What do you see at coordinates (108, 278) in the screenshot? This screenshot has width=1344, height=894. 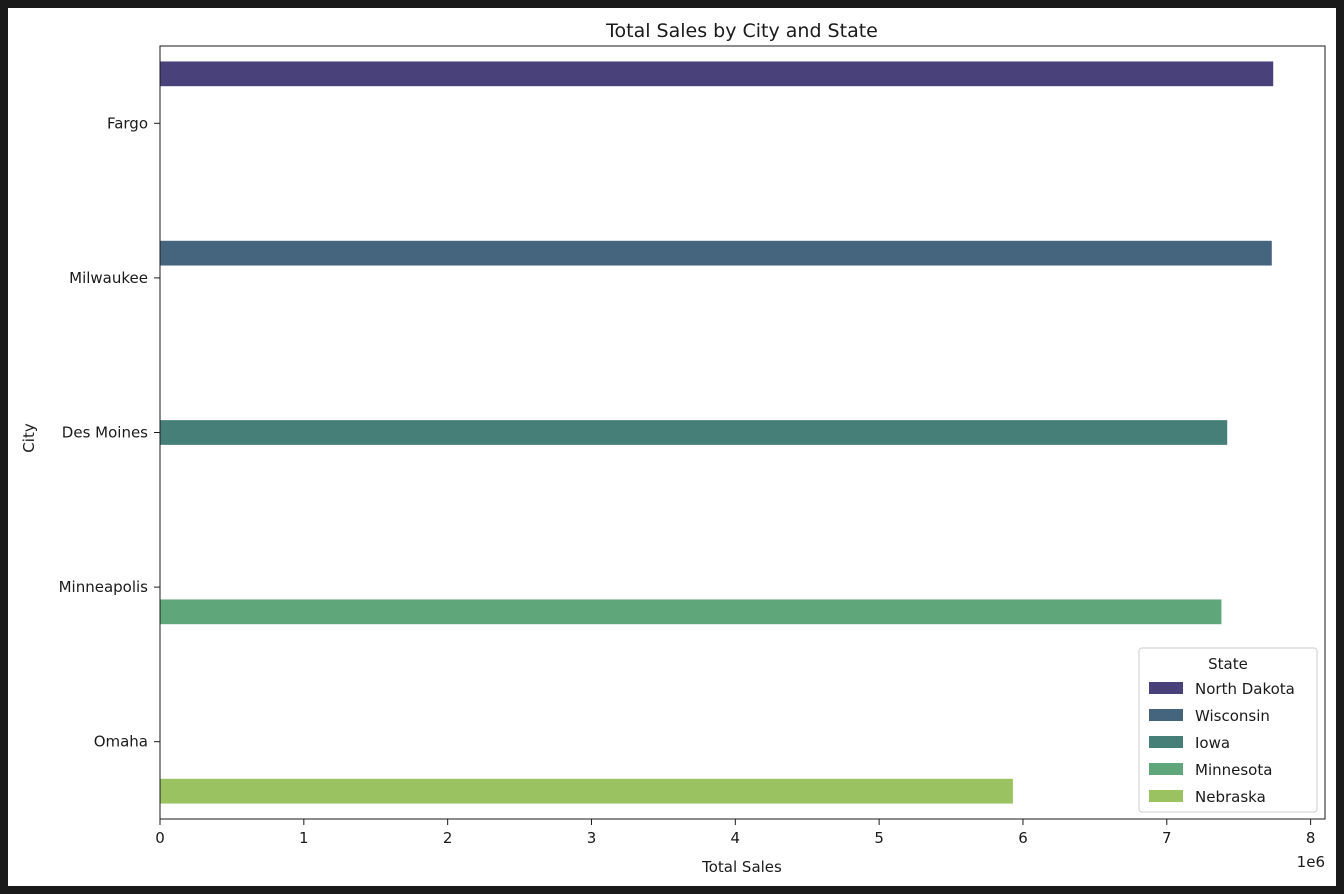 I see `y-tick-label: Milwaukee` at bounding box center [108, 278].